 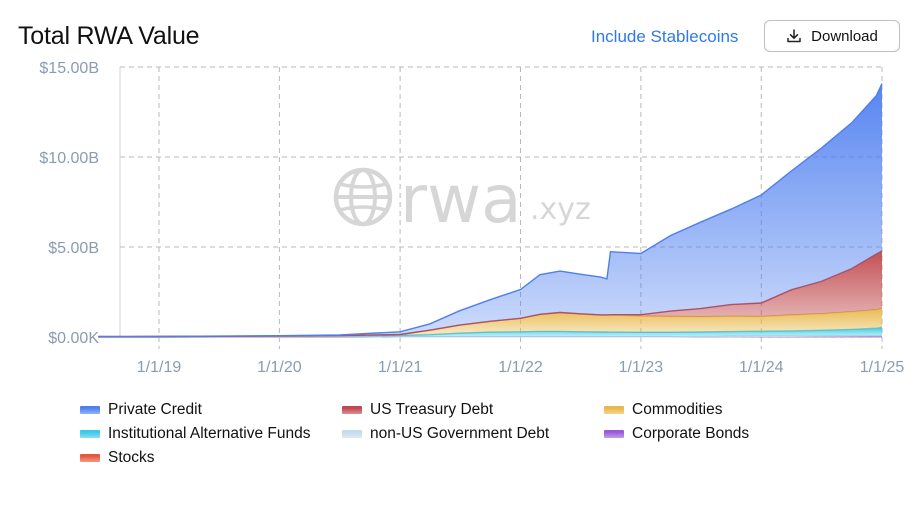 What do you see at coordinates (691, 433) in the screenshot?
I see `legend-label: Corporate Bonds` at bounding box center [691, 433].